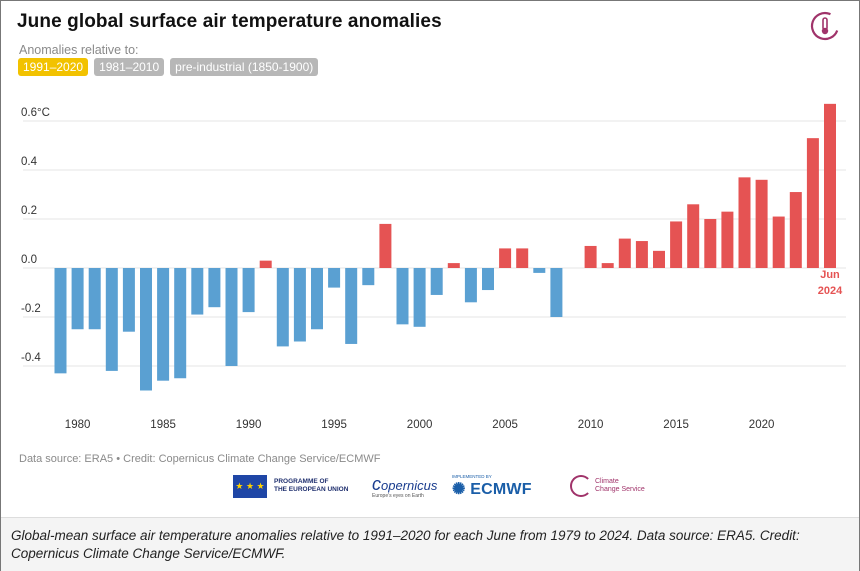 This screenshot has height=571, width=860. I want to click on y-tick-label: -0.4, so click(31, 358).